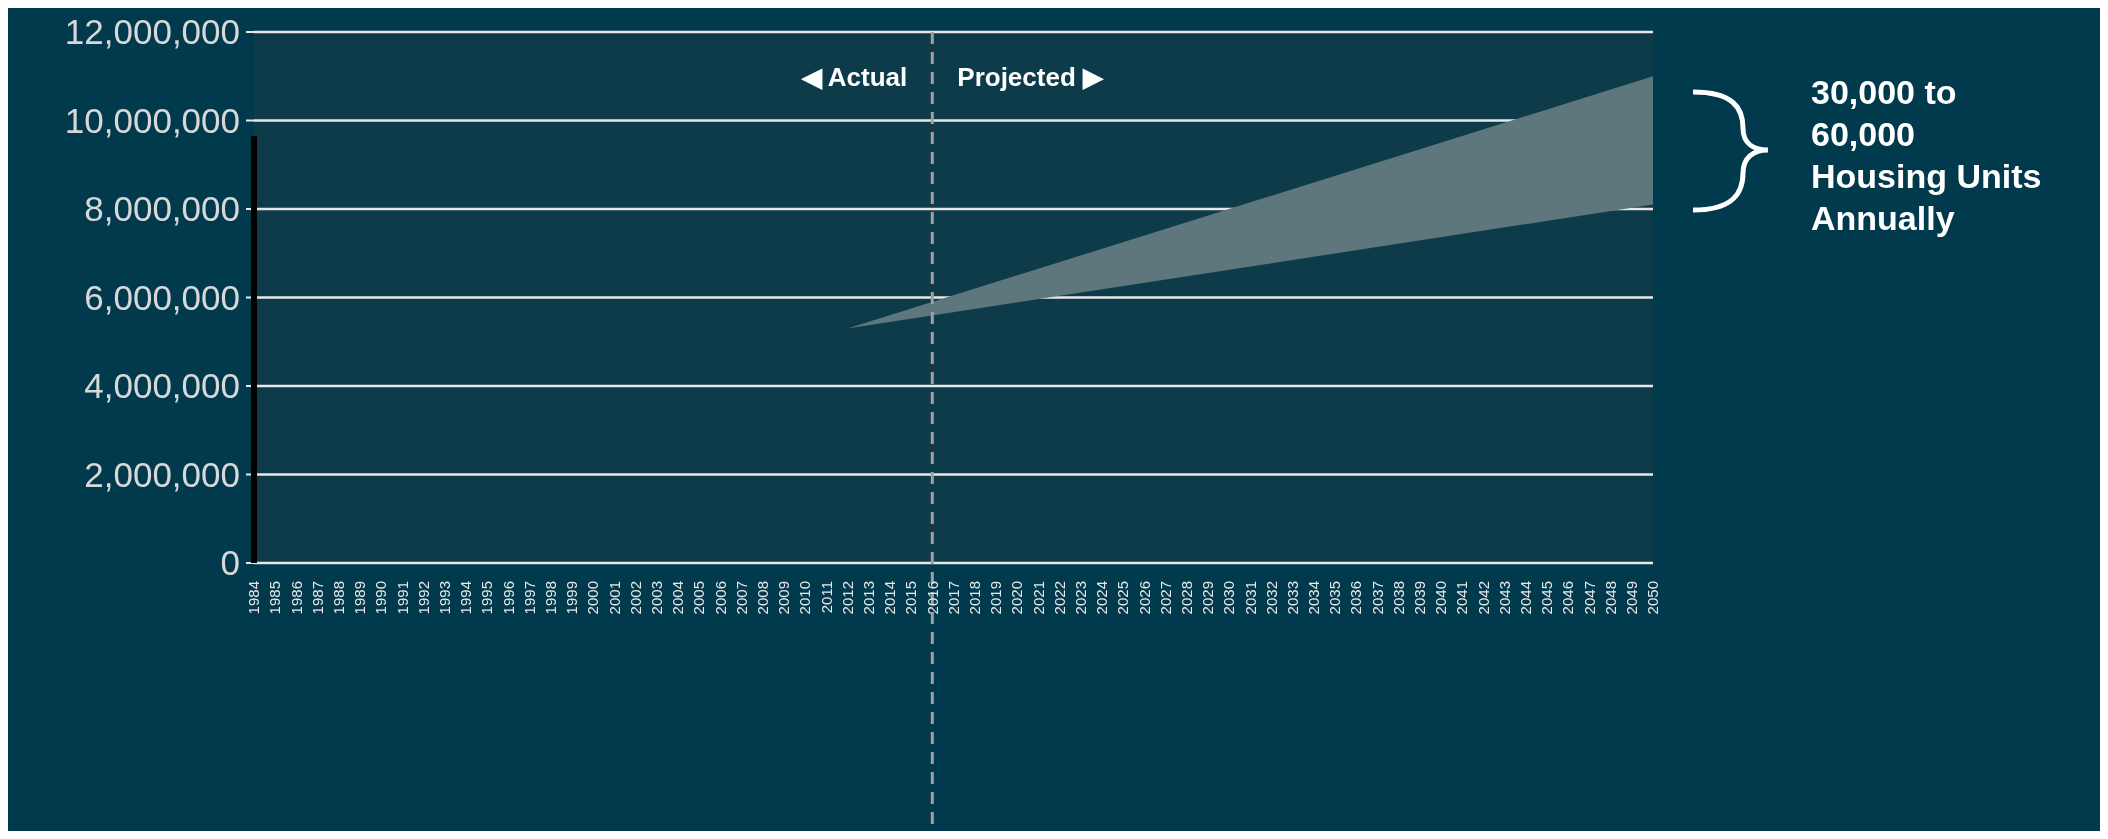 This screenshot has height=839, width=2108. Describe the element at coordinates (1292, 598) in the screenshot. I see `x-tick-label: 2033` at that location.